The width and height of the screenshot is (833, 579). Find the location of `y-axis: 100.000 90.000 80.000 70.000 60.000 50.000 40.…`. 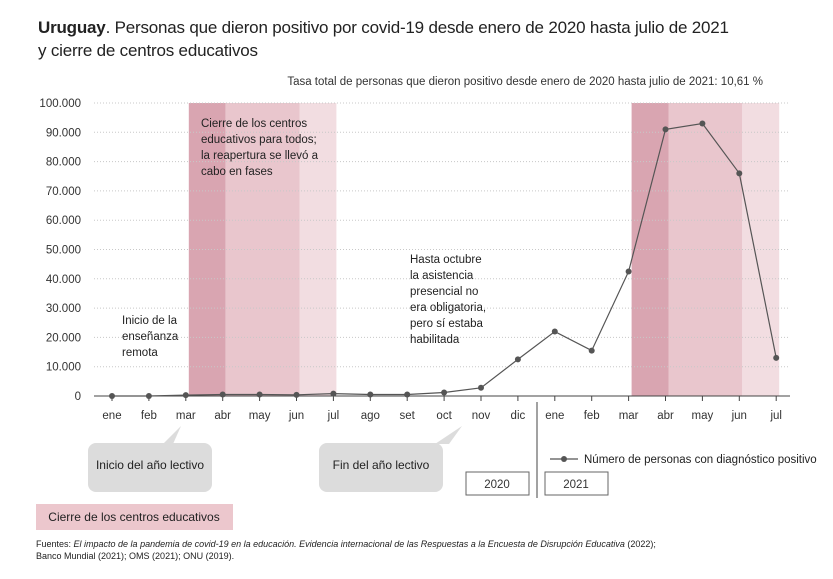

y-axis: 100.000 90.000 80.000 70.000 60.000 50.000 40.… is located at coordinates (60, 250).